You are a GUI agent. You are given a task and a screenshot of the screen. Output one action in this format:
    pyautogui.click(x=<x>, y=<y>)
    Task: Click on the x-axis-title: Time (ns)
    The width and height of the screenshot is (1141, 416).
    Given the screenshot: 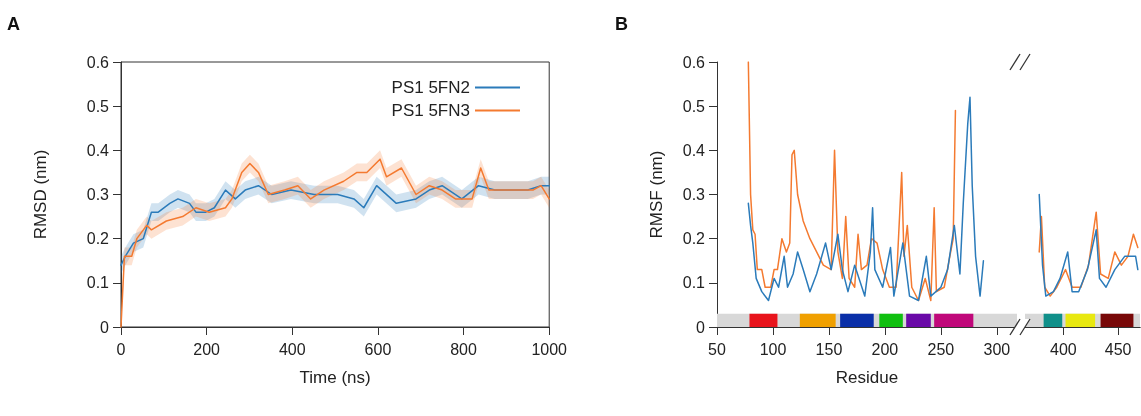 What is the action you would take?
    pyautogui.click(x=335, y=377)
    